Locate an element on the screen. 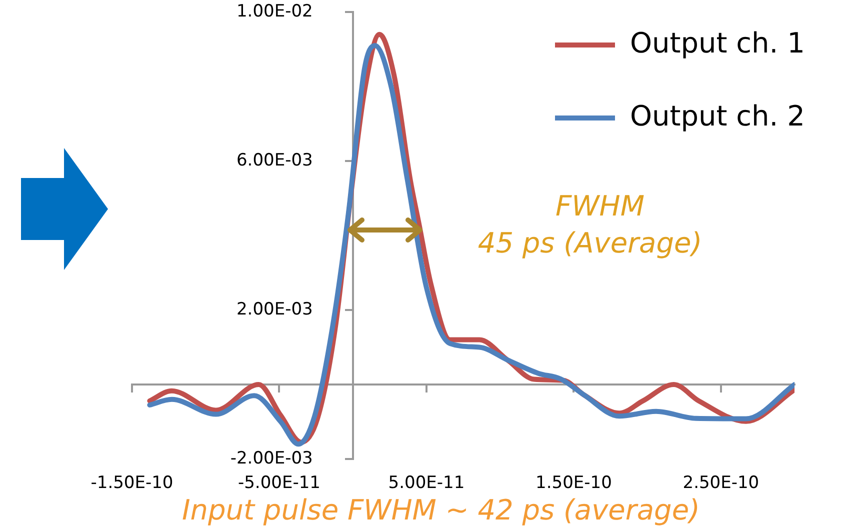  x-tick-label: 2.50E-10 is located at coordinates (721, 483).